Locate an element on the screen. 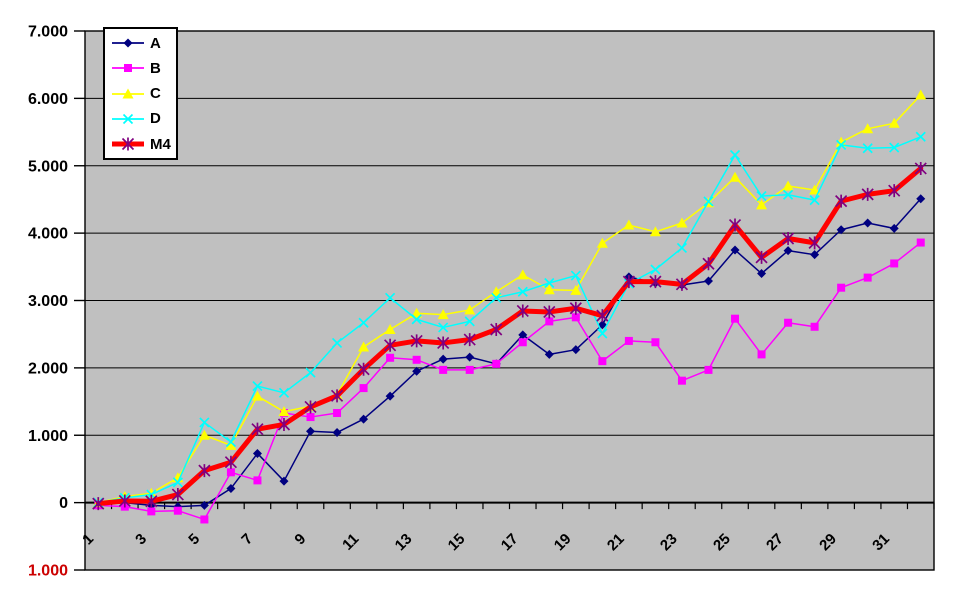 The image size is (970, 614). legend-item-A: A is located at coordinates (141, 43).